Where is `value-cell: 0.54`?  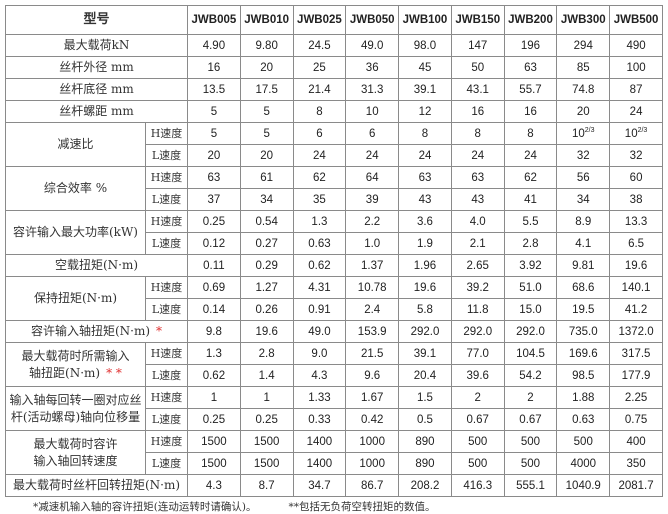 value-cell: 0.54 is located at coordinates (266, 221).